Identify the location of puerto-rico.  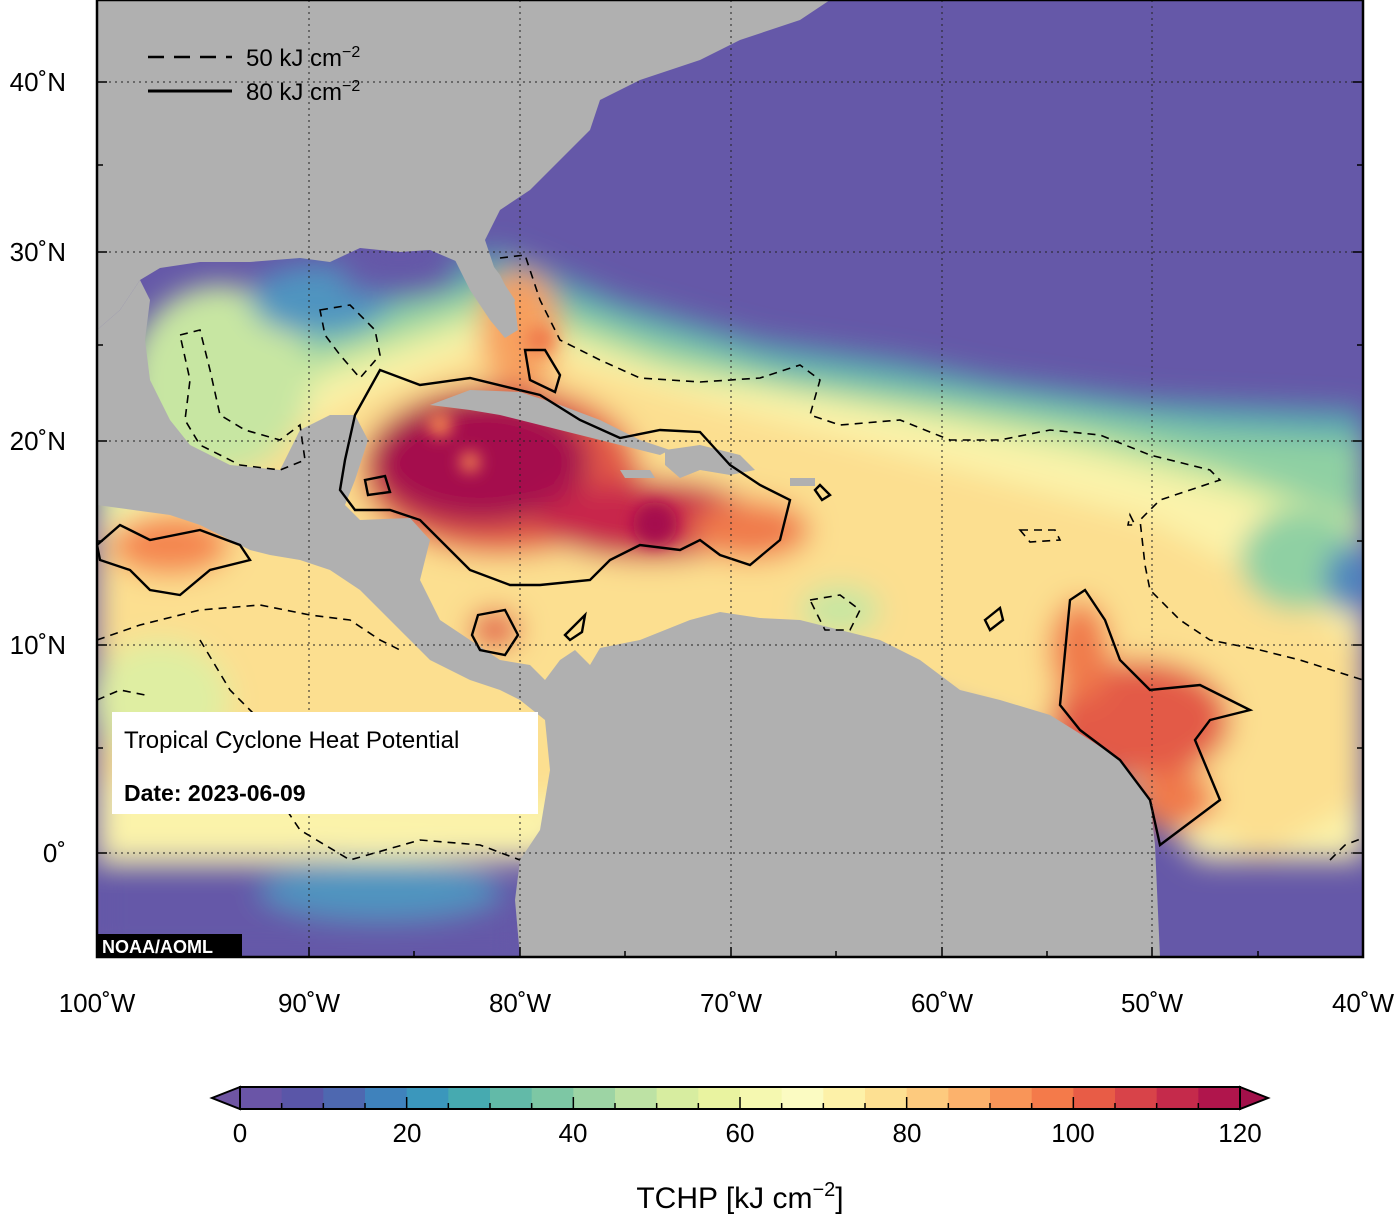
(802, 482).